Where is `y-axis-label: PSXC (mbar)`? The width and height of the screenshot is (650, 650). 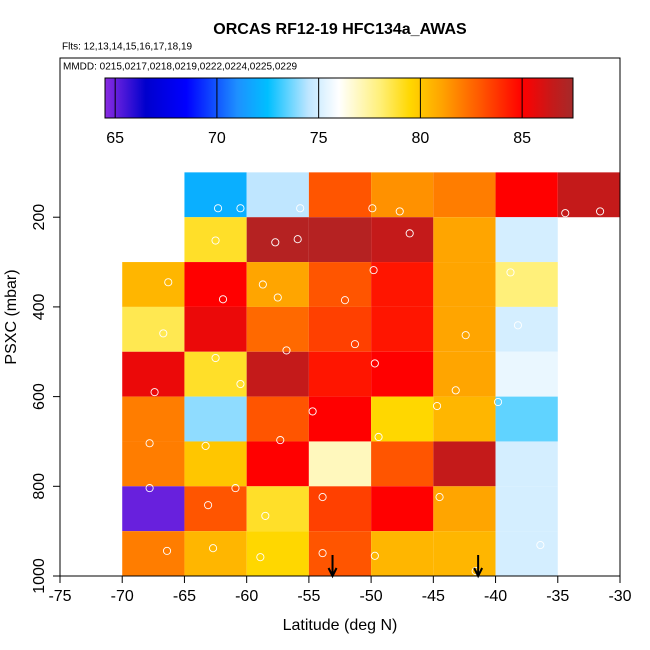 y-axis-label: PSXC (mbar) is located at coordinates (11, 316).